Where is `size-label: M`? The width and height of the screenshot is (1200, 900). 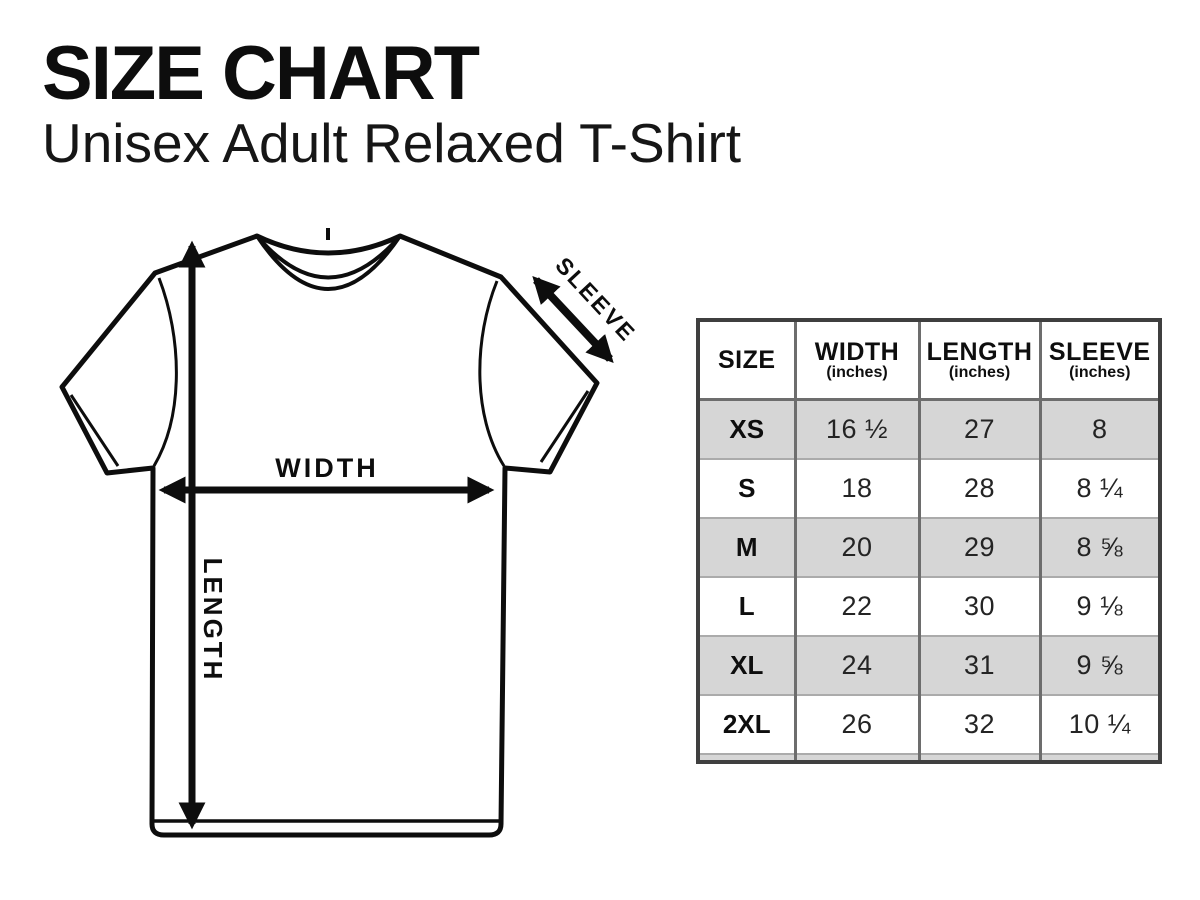 size-label: M is located at coordinates (746, 546).